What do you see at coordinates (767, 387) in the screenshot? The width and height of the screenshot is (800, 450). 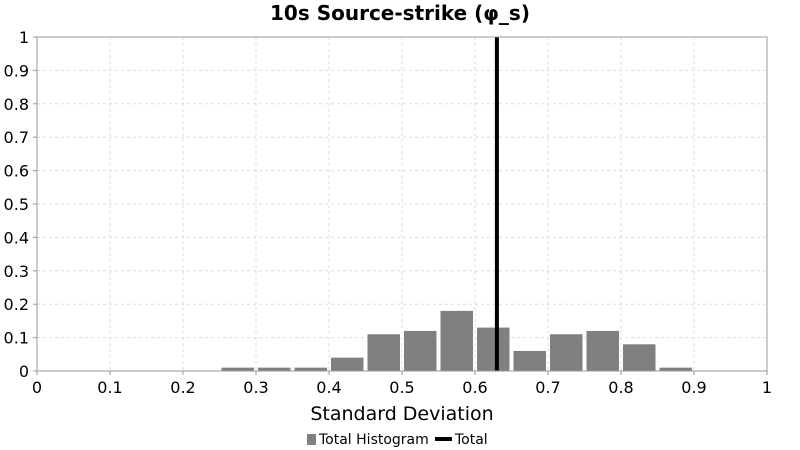 I see `x-tick-label: 1` at bounding box center [767, 387].